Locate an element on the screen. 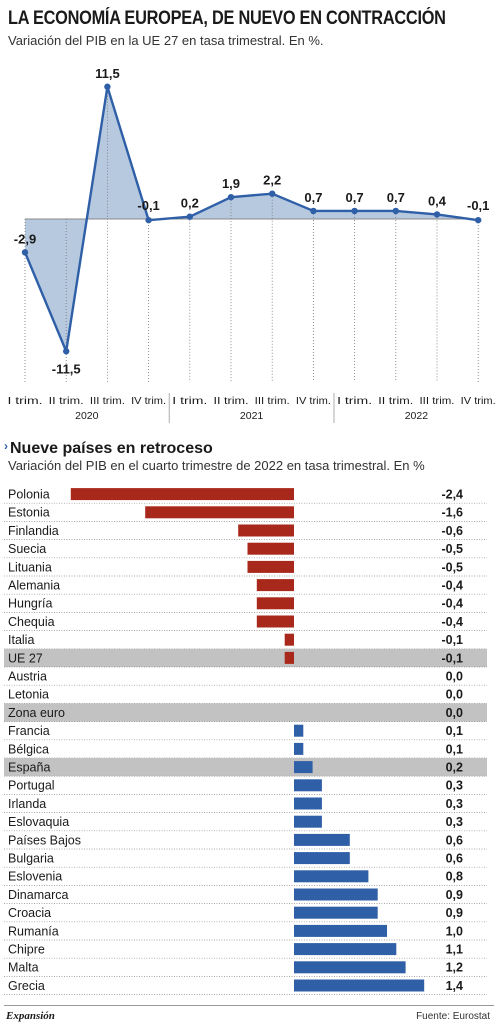  year-label: 2021 is located at coordinates (252, 416).